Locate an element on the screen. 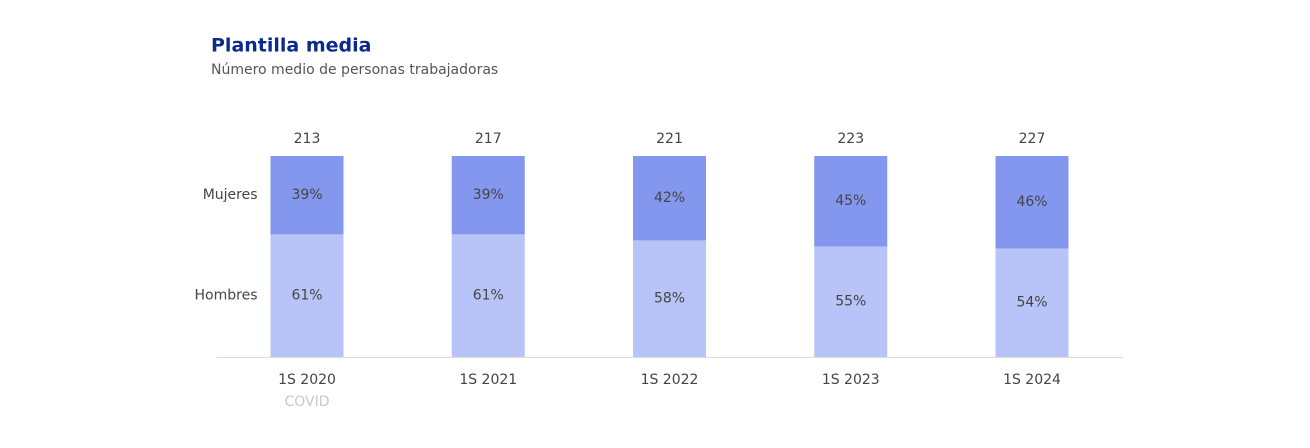 The height and width of the screenshot is (448, 1310). value-label: 42% is located at coordinates (669, 198).